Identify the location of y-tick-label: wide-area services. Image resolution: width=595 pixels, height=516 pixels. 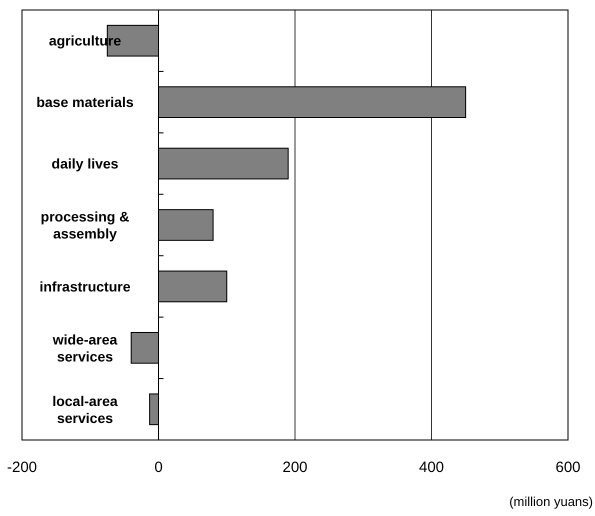
(85, 347).